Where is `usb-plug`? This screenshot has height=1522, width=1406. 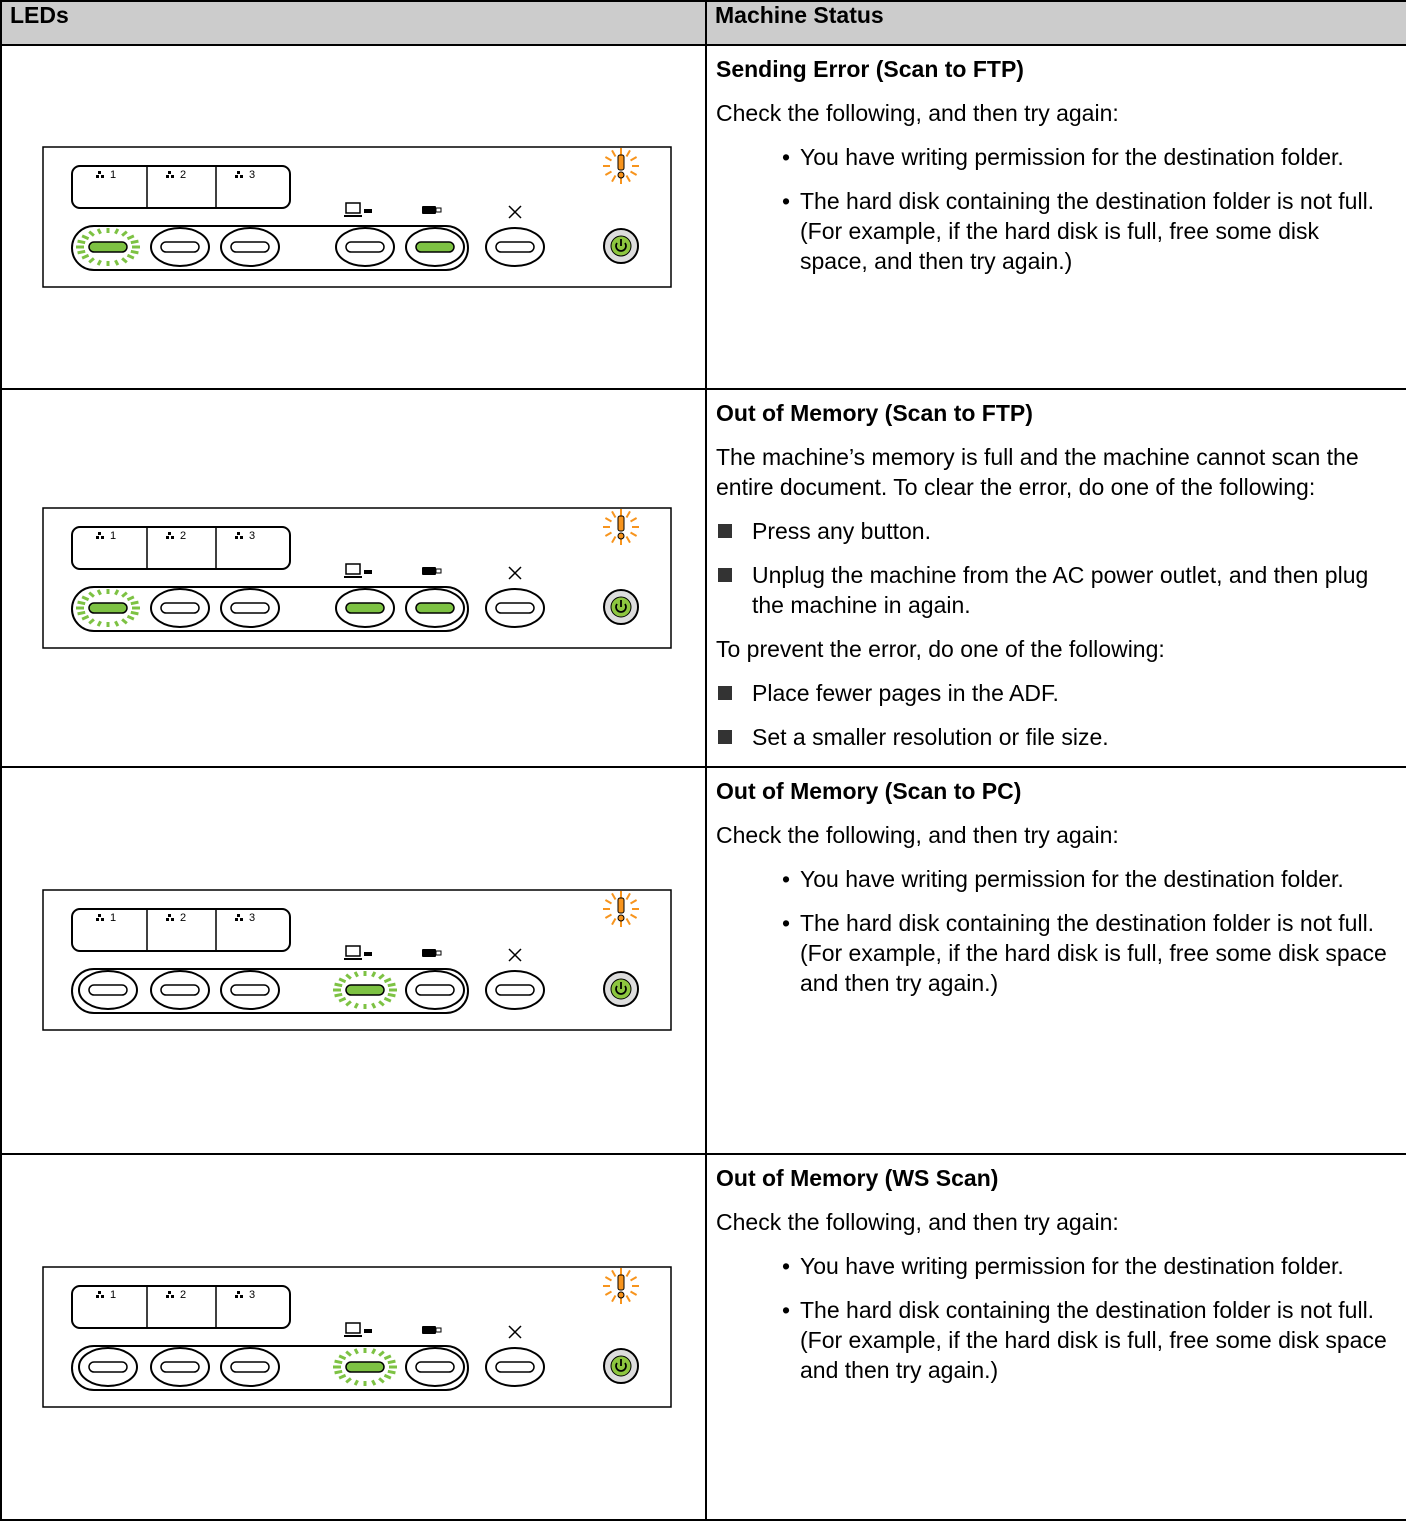 usb-plug is located at coordinates (438, 570).